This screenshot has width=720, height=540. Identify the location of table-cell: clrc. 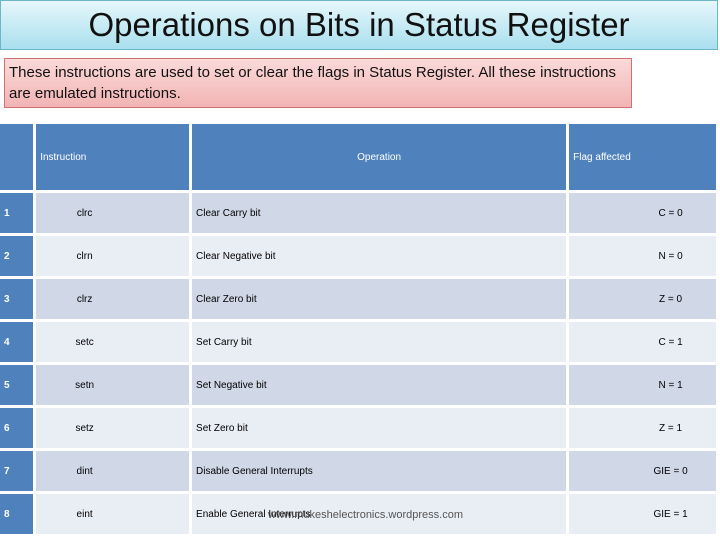
(113, 213).